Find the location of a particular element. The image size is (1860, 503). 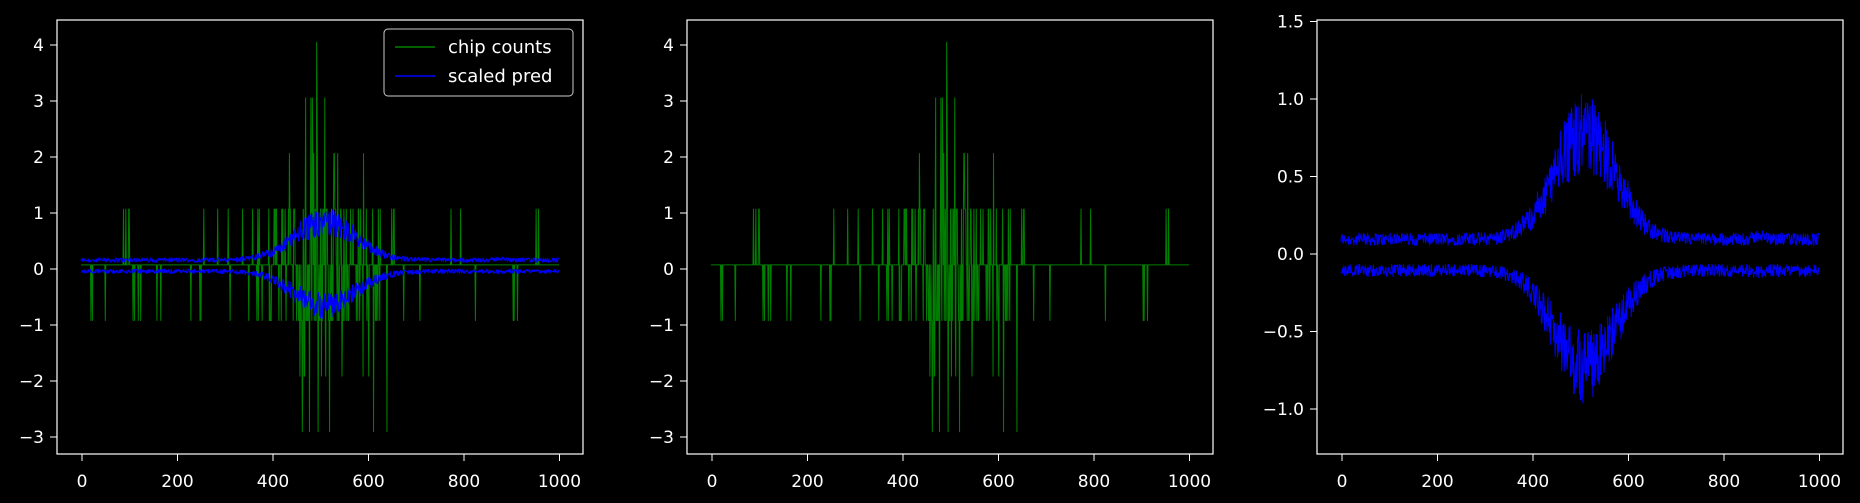

y-axis-ticks: −1.0 −0.5 0.0 0.5 1.0 1.5 is located at coordinates (1290, 216).